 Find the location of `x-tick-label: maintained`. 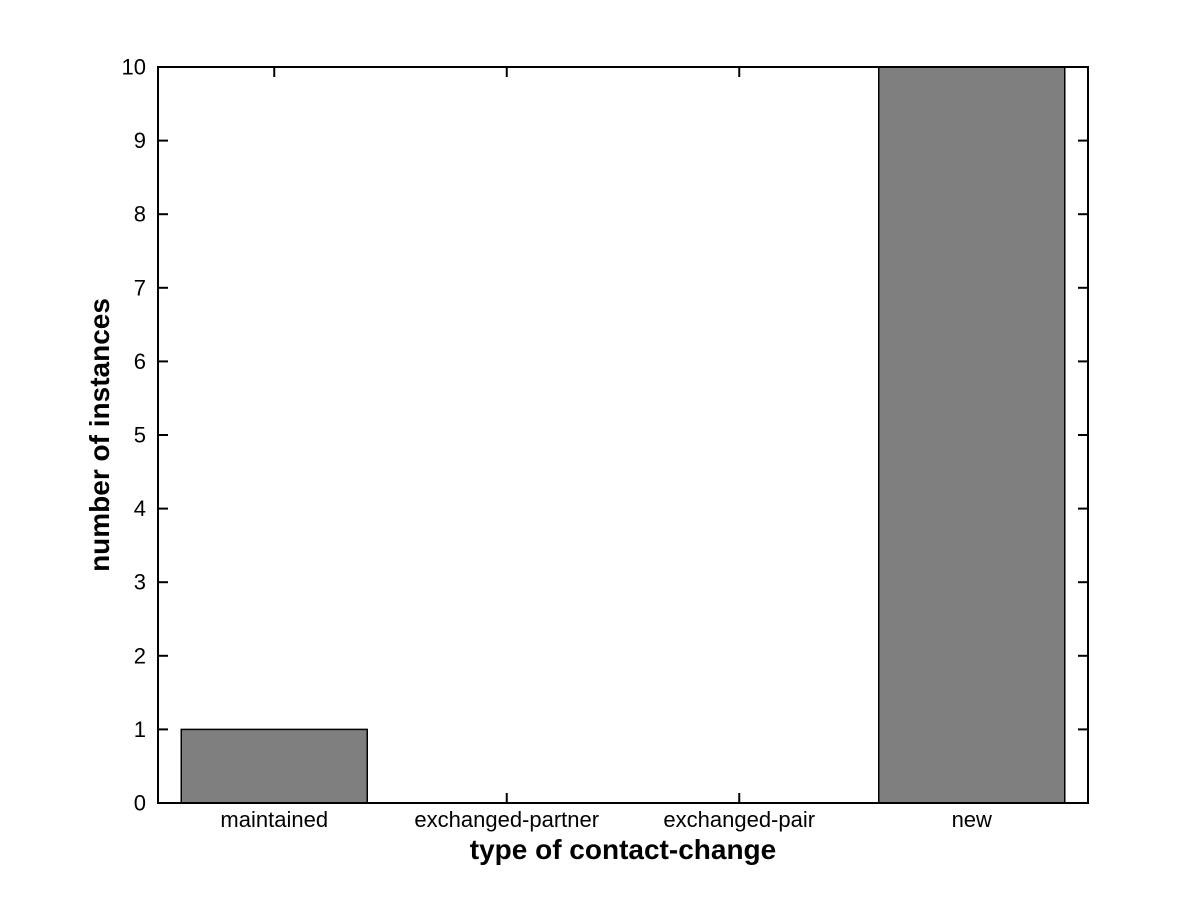

x-tick-label: maintained is located at coordinates (274, 819).